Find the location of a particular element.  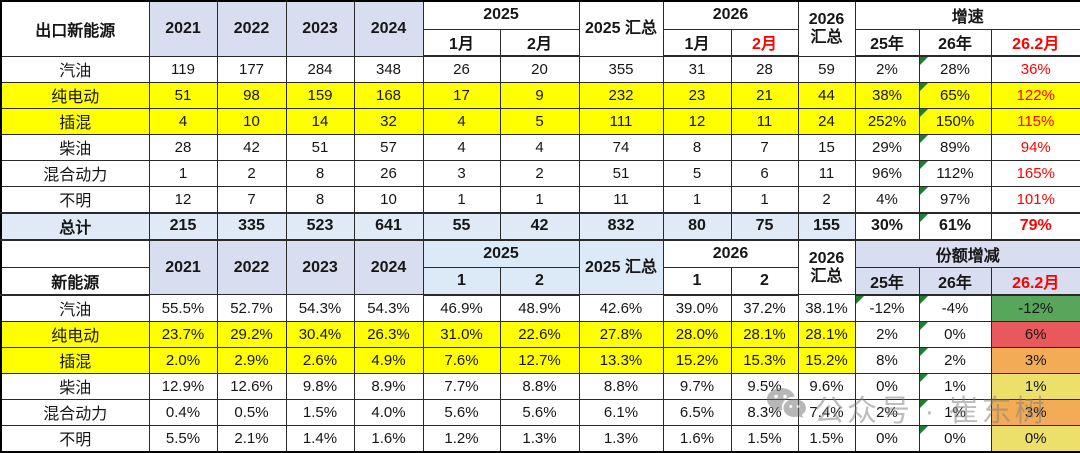

col-header-share-26: 26年 is located at coordinates (955, 281).